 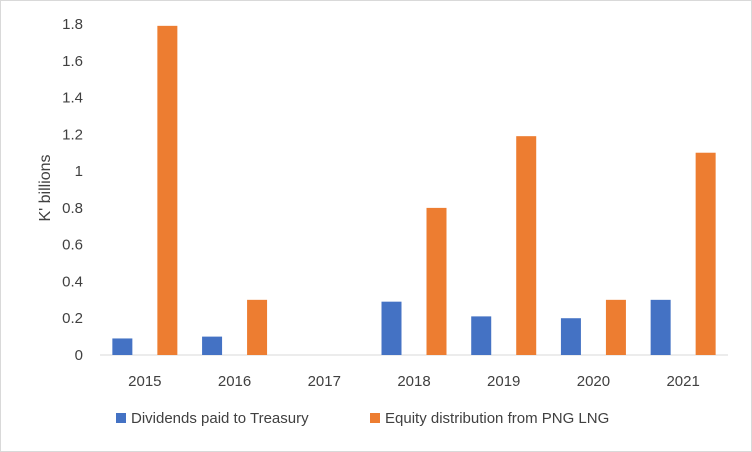 What do you see at coordinates (79, 355) in the screenshot?
I see `y-tick-label: 0` at bounding box center [79, 355].